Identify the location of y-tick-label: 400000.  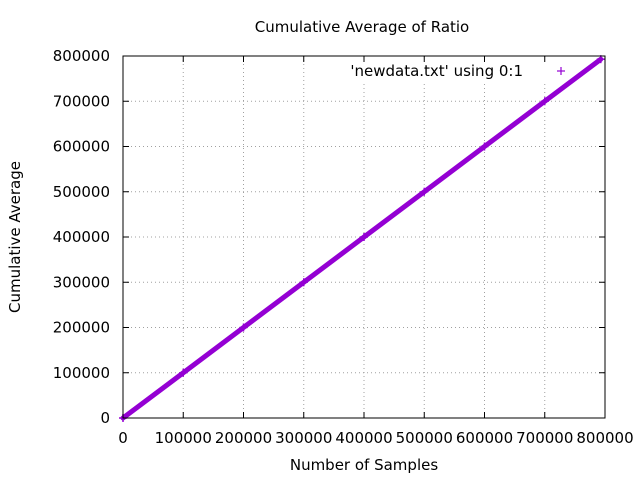
(81, 237).